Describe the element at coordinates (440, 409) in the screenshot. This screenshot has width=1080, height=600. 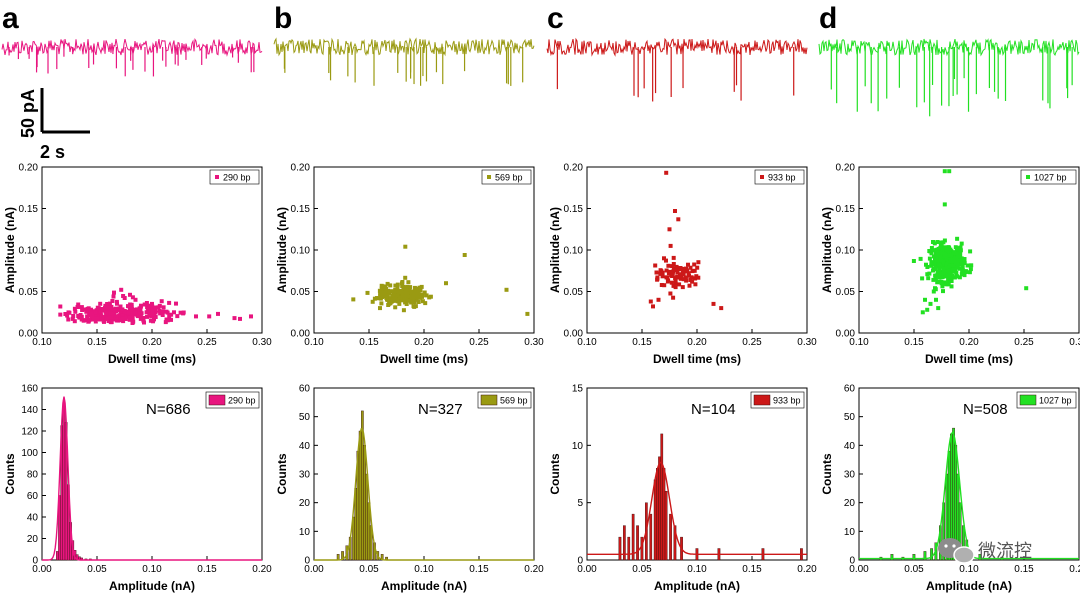
I see `histogram-n-label: N=327` at that location.